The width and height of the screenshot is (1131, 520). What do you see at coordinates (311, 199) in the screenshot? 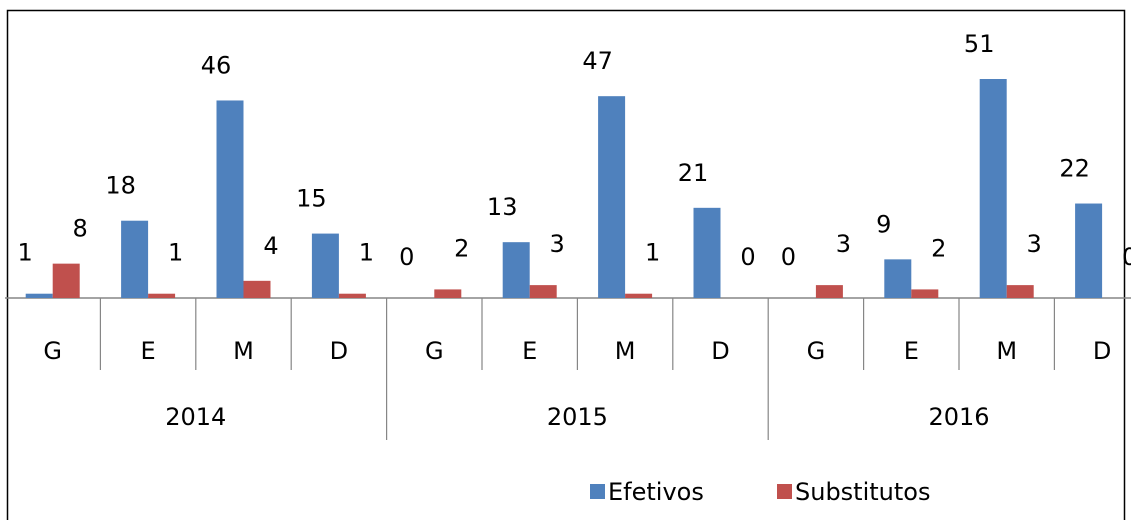
I see `data-label: 15` at bounding box center [311, 199].